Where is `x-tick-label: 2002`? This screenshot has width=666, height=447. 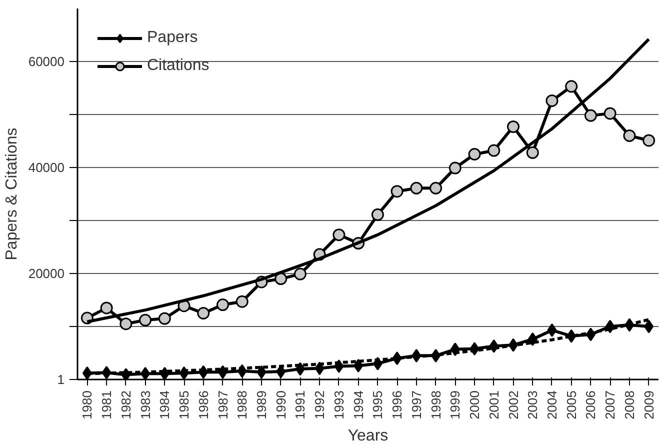 x-tick-label: 2002 is located at coordinates (513, 405).